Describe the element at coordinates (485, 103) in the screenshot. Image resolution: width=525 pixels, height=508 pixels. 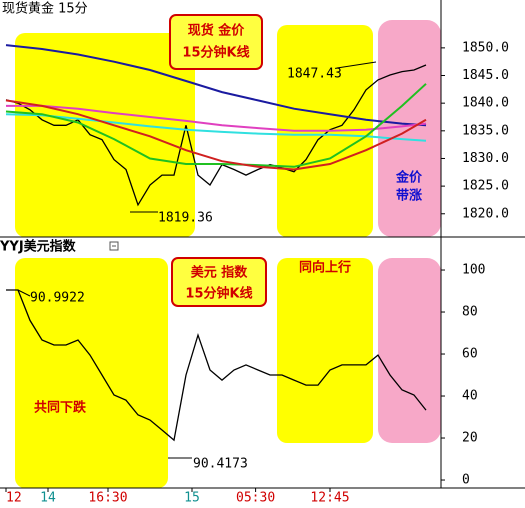
I see `y-tick-label: 1840.0` at that location.